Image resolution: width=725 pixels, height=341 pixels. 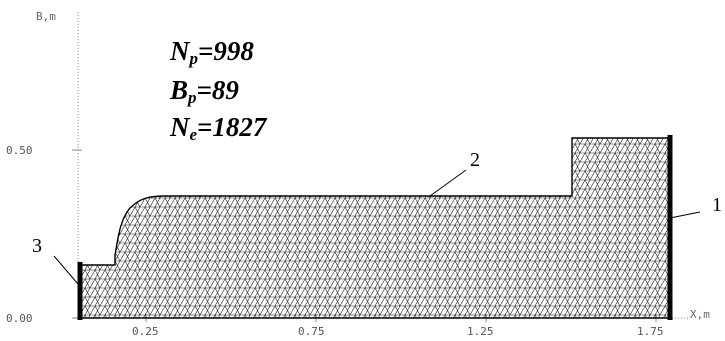 I want to click on param-bp-symbol: B, so click(x=179, y=90).